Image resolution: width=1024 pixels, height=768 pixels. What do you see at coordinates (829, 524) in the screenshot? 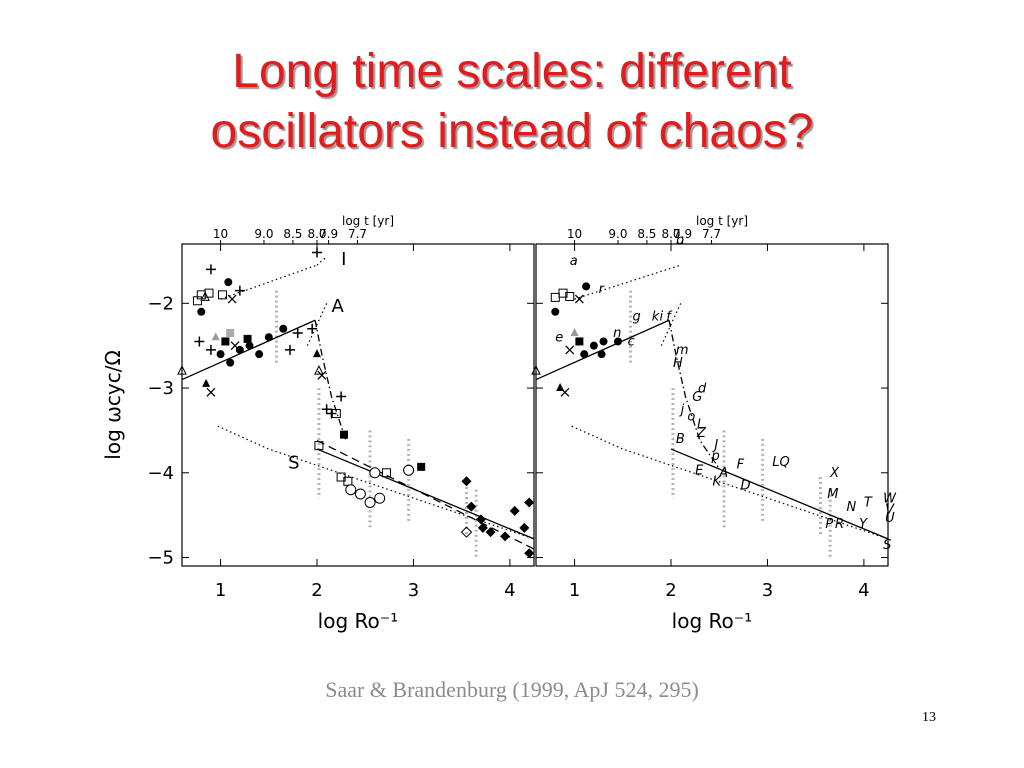
I see `star-letter-label: P` at bounding box center [829, 524].